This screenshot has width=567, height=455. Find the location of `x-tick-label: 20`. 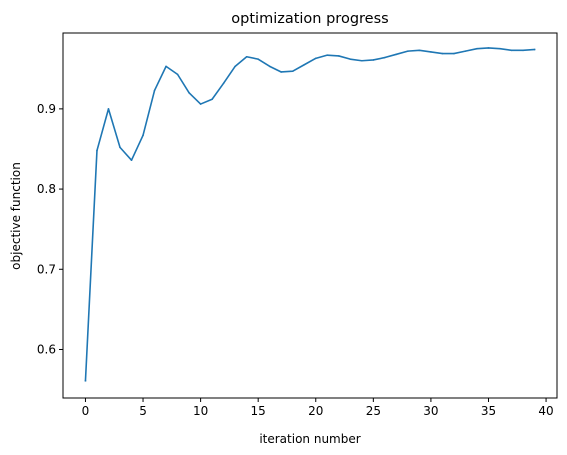

x-tick-label: 20 is located at coordinates (315, 411).